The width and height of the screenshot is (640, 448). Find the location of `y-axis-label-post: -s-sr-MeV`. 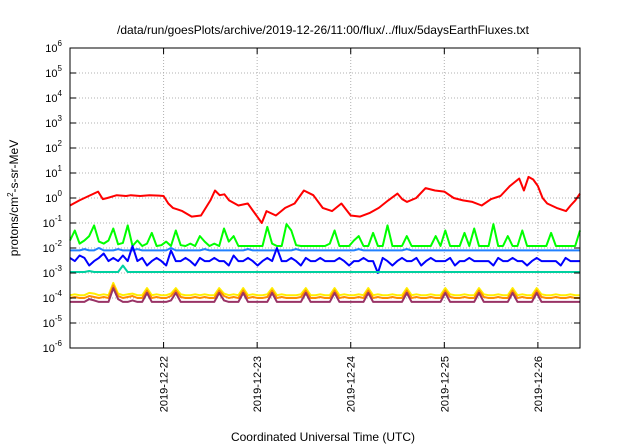

y-axis-label-post: -s-sr-MeV is located at coordinates (14, 166).